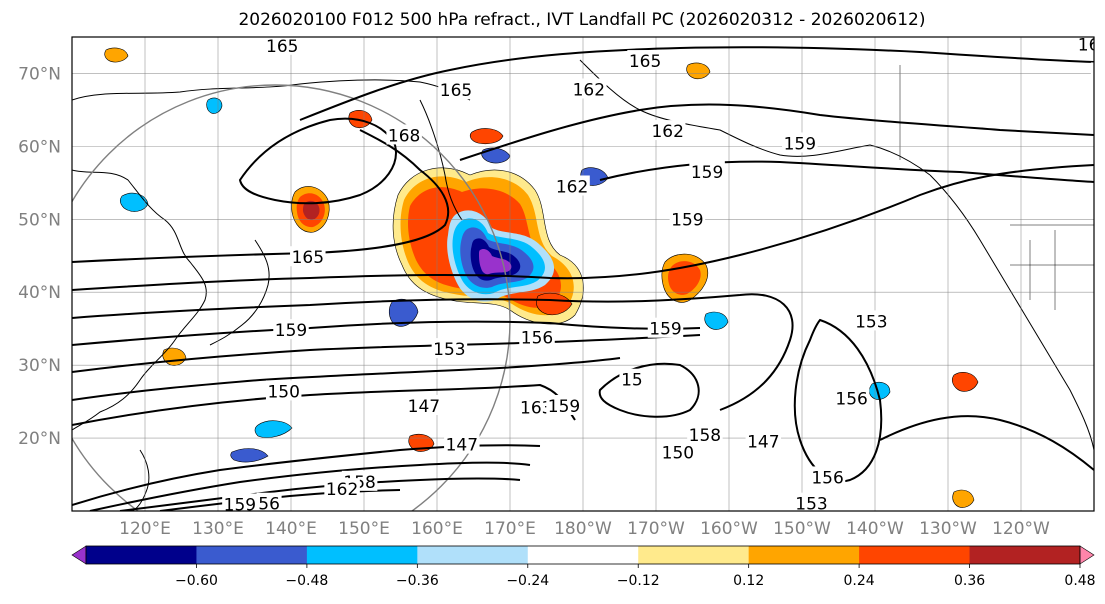 This screenshot has width=1105, height=604. I want to click on colorbar-outline, so click(583, 555).